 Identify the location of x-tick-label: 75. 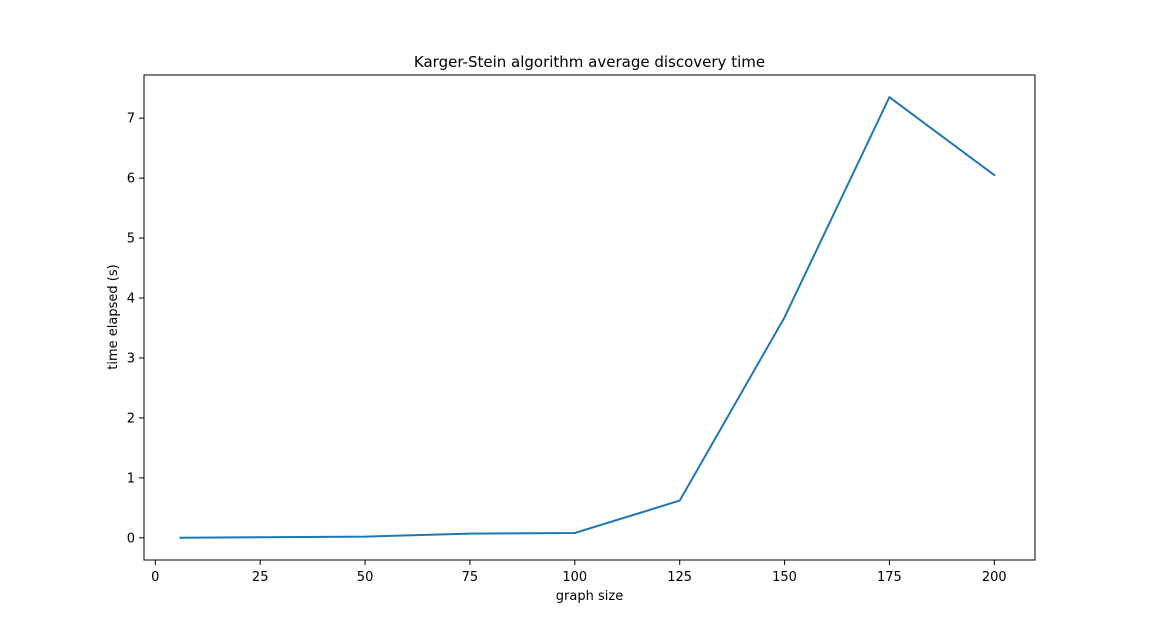
(470, 577).